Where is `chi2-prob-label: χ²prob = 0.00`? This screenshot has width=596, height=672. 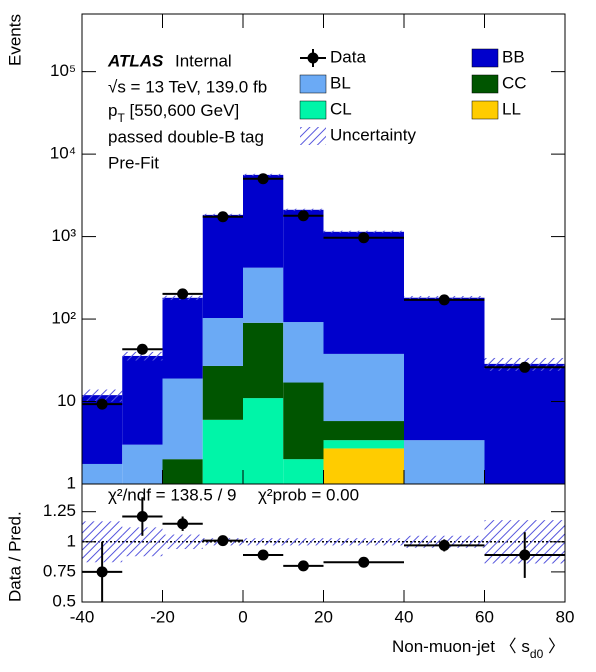
chi2-prob-label: χ²prob = 0.00 is located at coordinates (308, 494).